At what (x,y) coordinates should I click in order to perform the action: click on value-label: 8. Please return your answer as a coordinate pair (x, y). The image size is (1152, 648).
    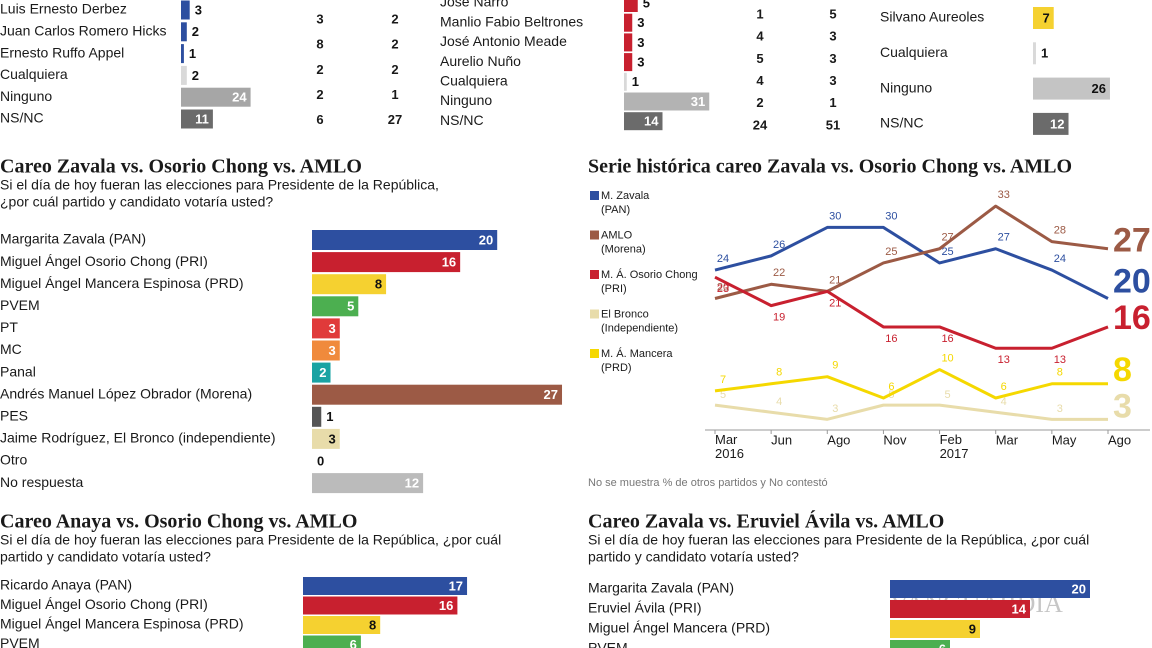
    Looking at the image, I should click on (378, 284).